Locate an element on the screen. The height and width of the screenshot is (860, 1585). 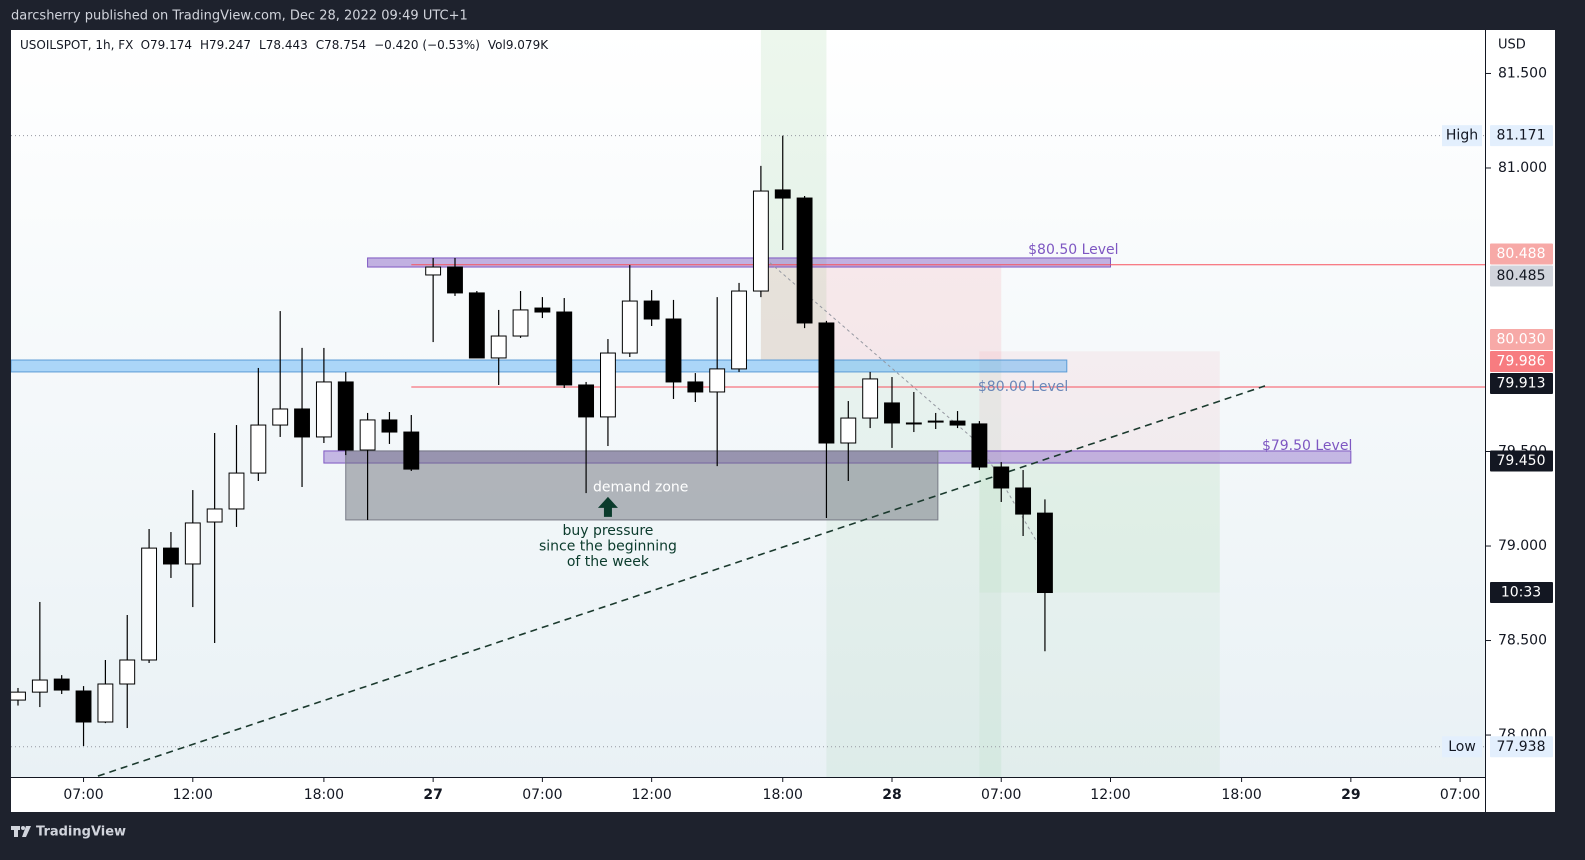
time-axis is located at coordinates (748, 795).